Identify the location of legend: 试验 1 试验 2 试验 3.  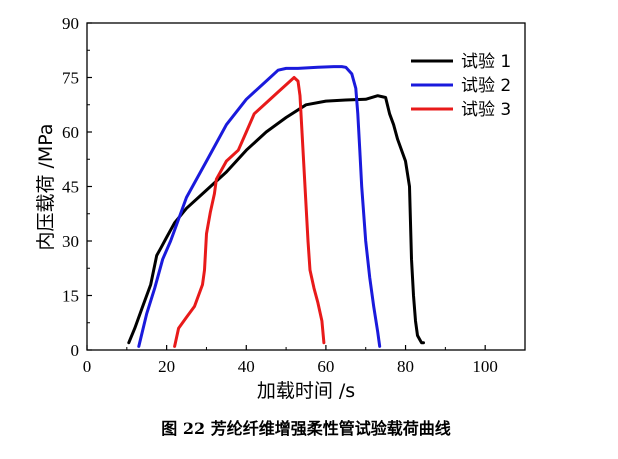
(461, 86).